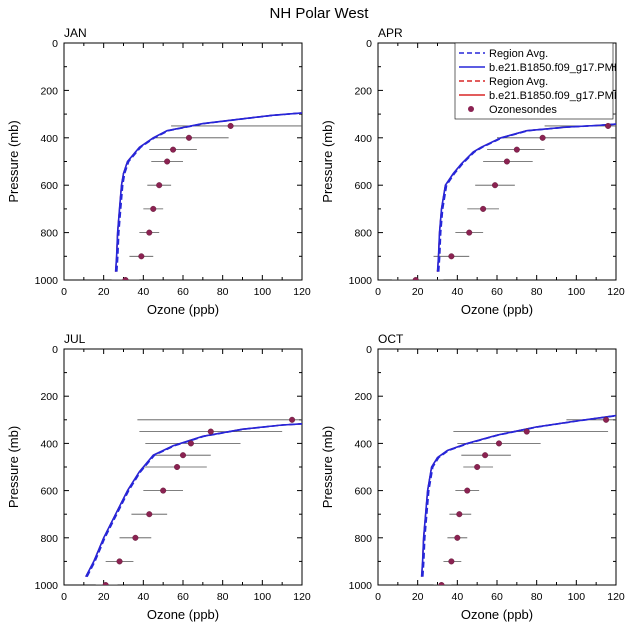 This screenshot has width=638, height=638. I want to click on panel-label: APR, so click(390, 33).